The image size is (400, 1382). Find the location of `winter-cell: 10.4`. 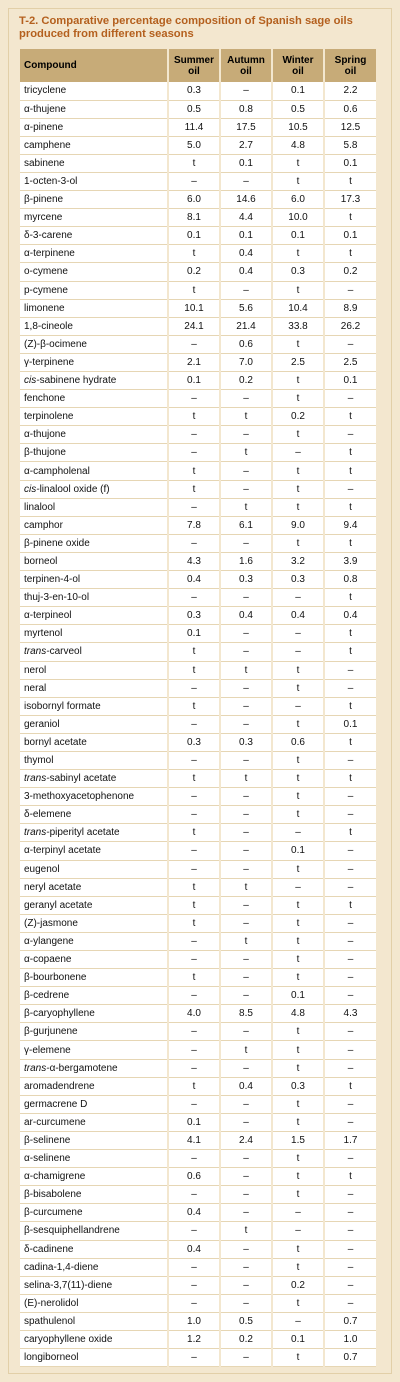

winter-cell: 10.4 is located at coordinates (298, 308).